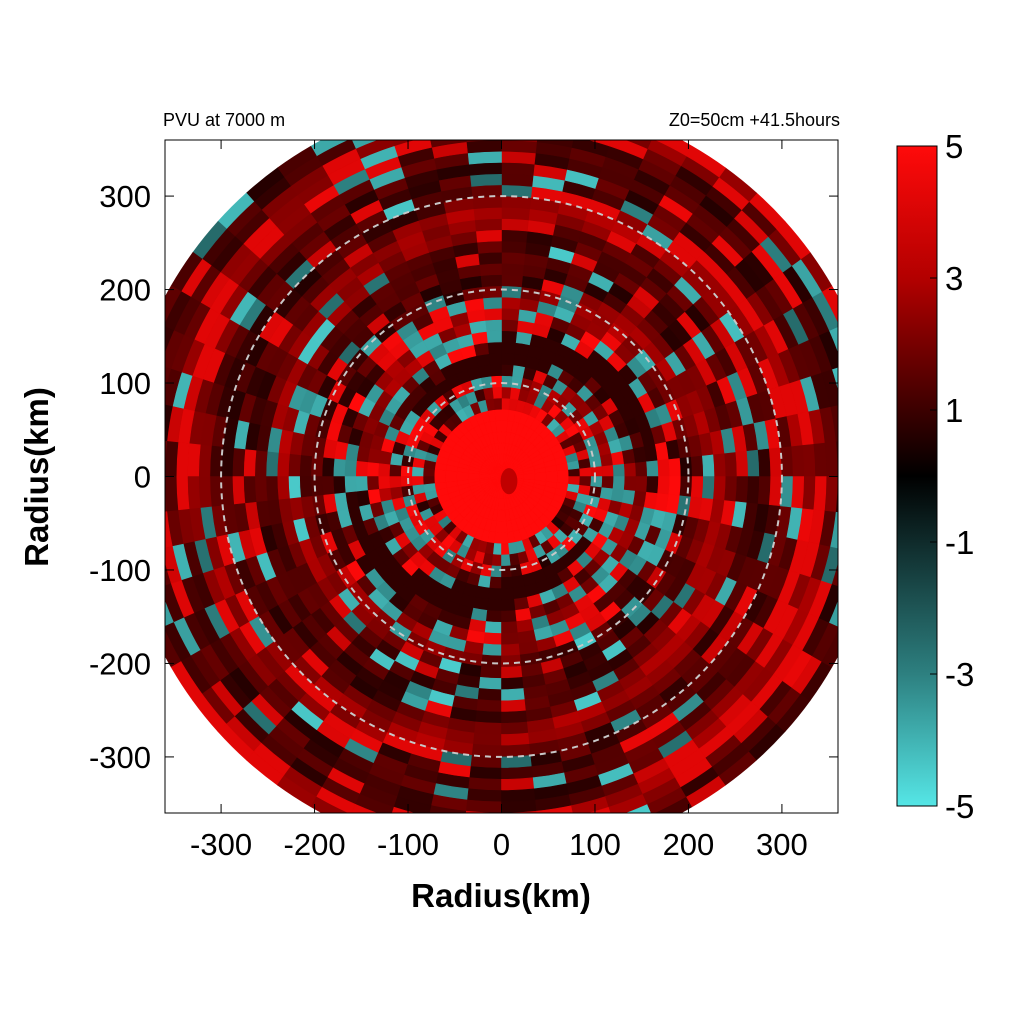  I want to click on x-axis-title: Radius(km), so click(501, 895).